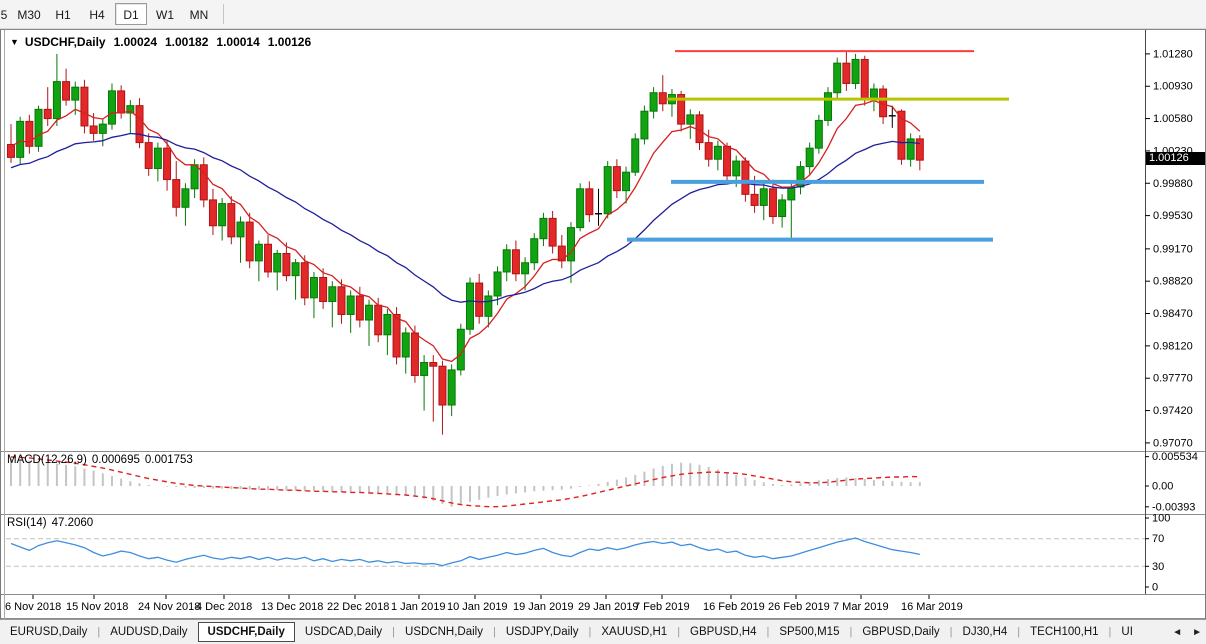  Describe the element at coordinates (799, 607) in the screenshot. I see `date-tick-label: 26 Feb 2019` at that location.